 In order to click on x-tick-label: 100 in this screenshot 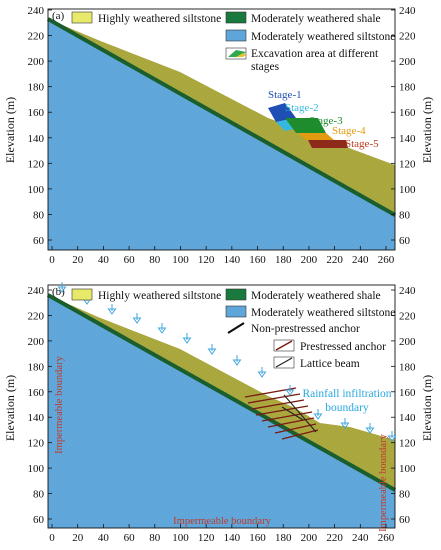, I will do `click(180, 260)`.